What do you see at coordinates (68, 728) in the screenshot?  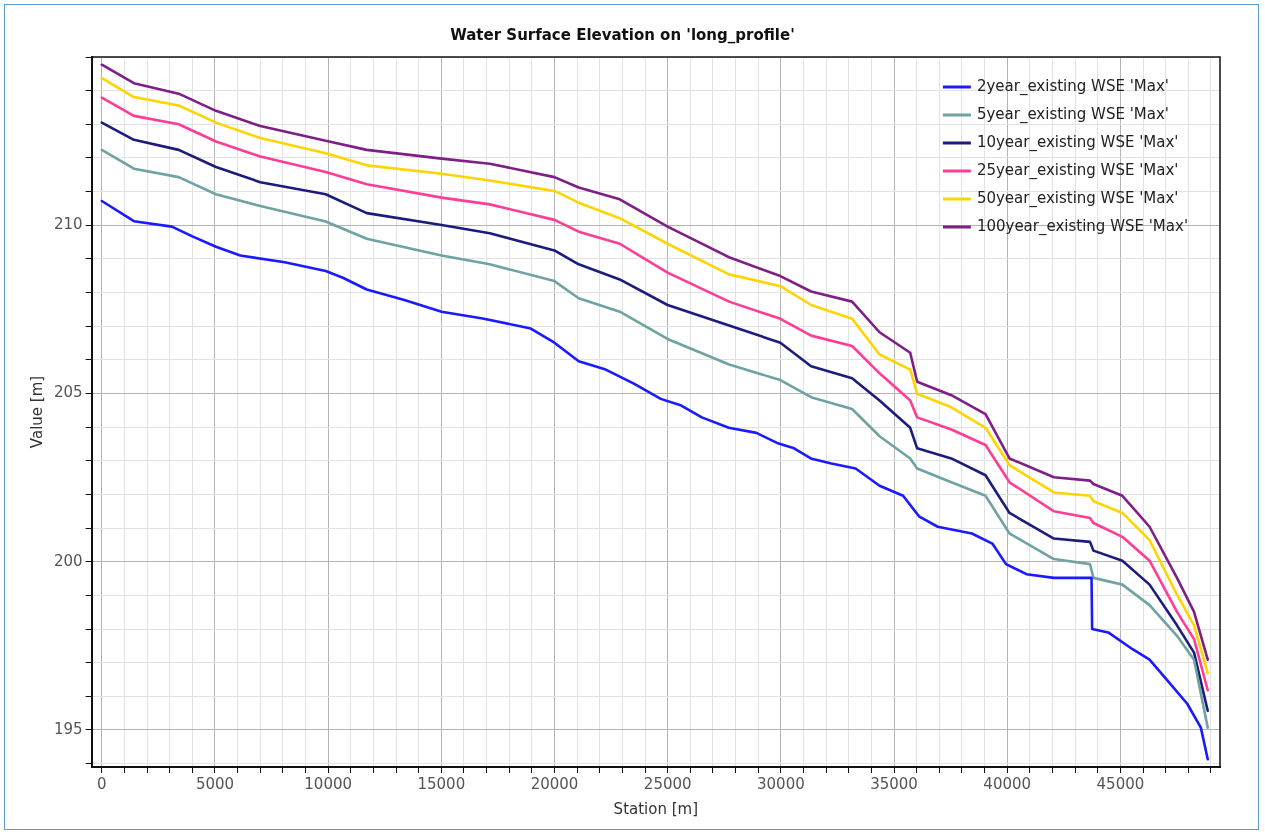 I see `y-tick-label: 195` at bounding box center [68, 728].